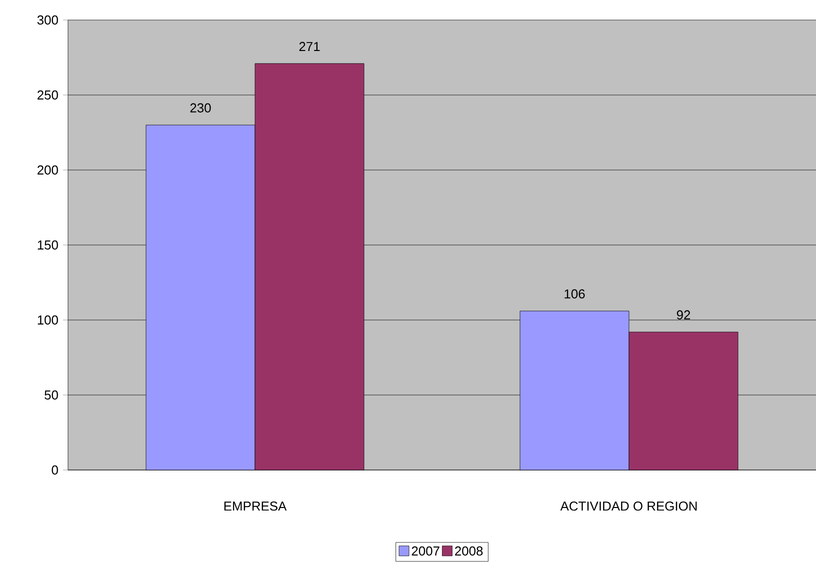 The image size is (816, 579). Describe the element at coordinates (683, 315) in the screenshot. I see `data-label: 92` at that location.